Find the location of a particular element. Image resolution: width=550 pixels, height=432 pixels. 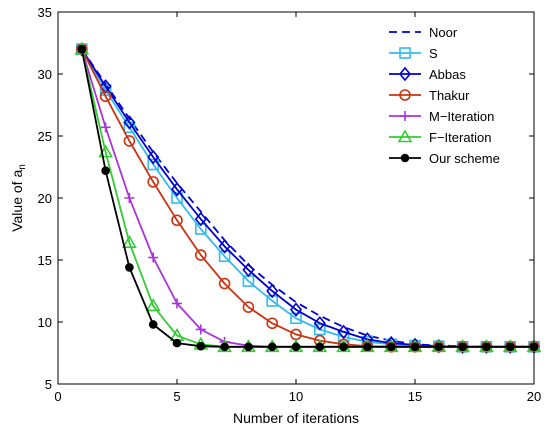

legend-label: Noor is located at coordinates (443, 32).